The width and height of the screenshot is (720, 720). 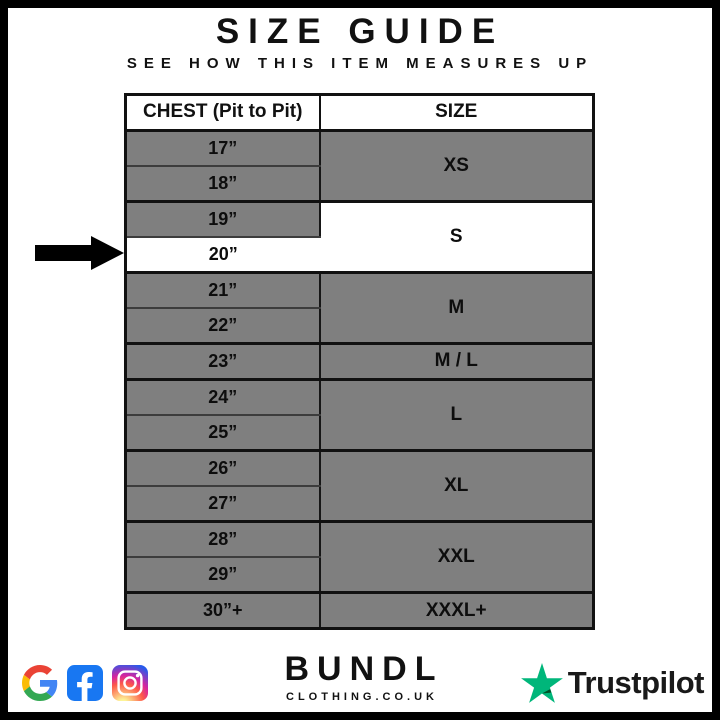 What do you see at coordinates (223, 433) in the screenshot?
I see `chest-cell: 25”` at bounding box center [223, 433].